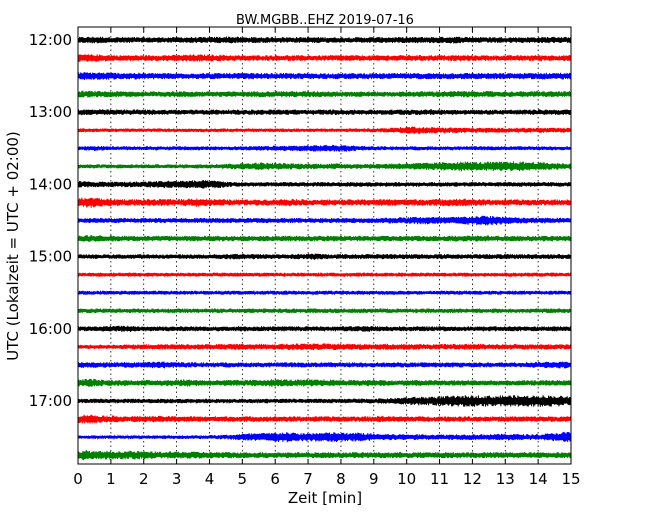 The width and height of the screenshot is (650, 520). Describe the element at coordinates (374, 479) in the screenshot. I see `x-tick-label: 9` at that location.